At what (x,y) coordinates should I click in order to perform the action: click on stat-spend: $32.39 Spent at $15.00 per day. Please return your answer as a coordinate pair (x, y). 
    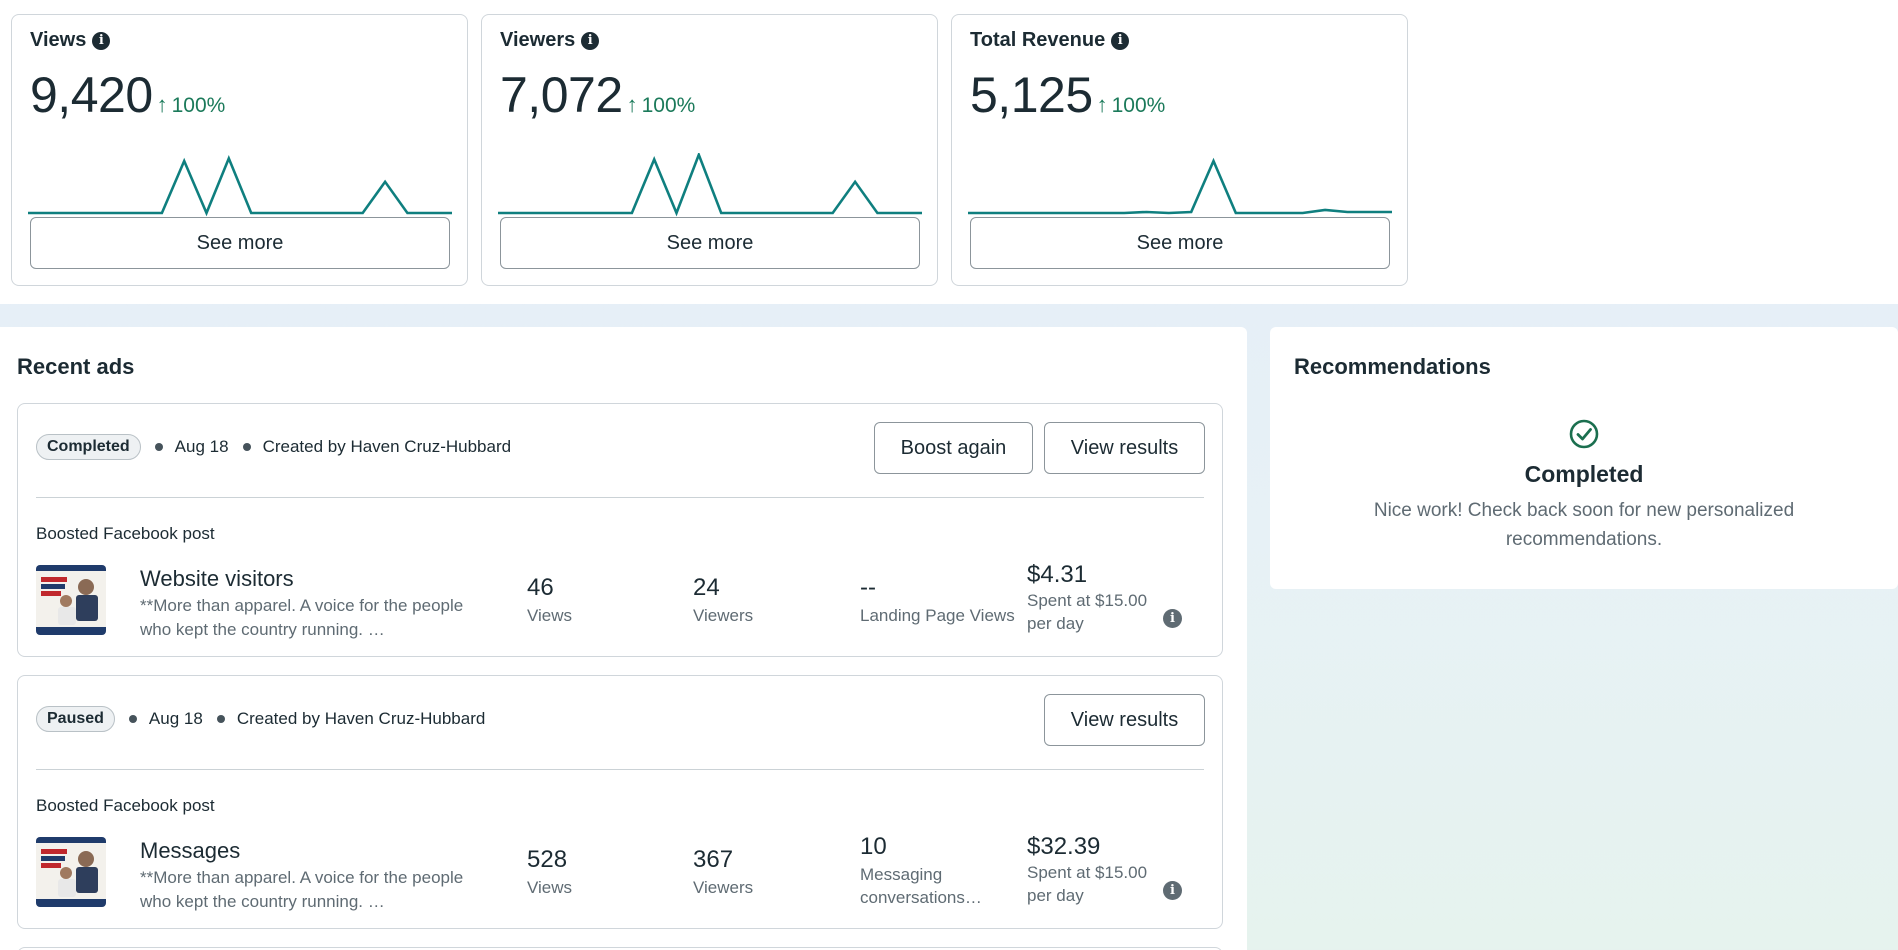
    Looking at the image, I should click on (1092, 870).